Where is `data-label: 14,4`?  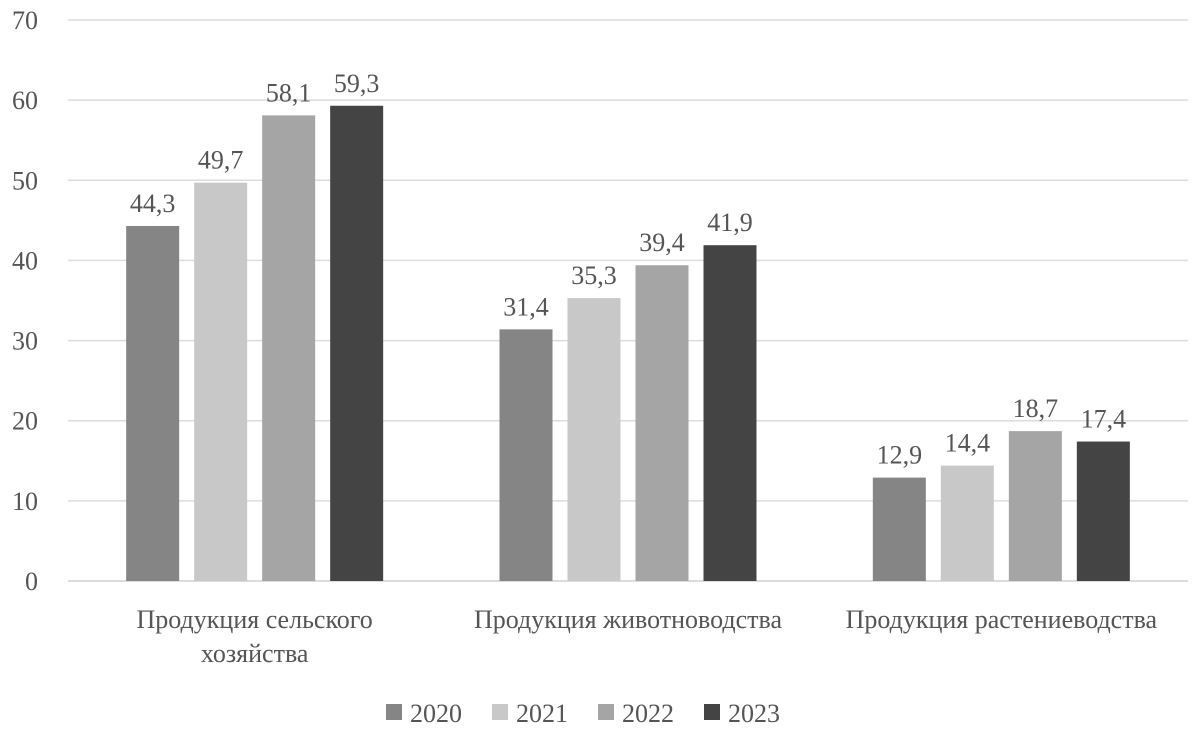 data-label: 14,4 is located at coordinates (968, 443).